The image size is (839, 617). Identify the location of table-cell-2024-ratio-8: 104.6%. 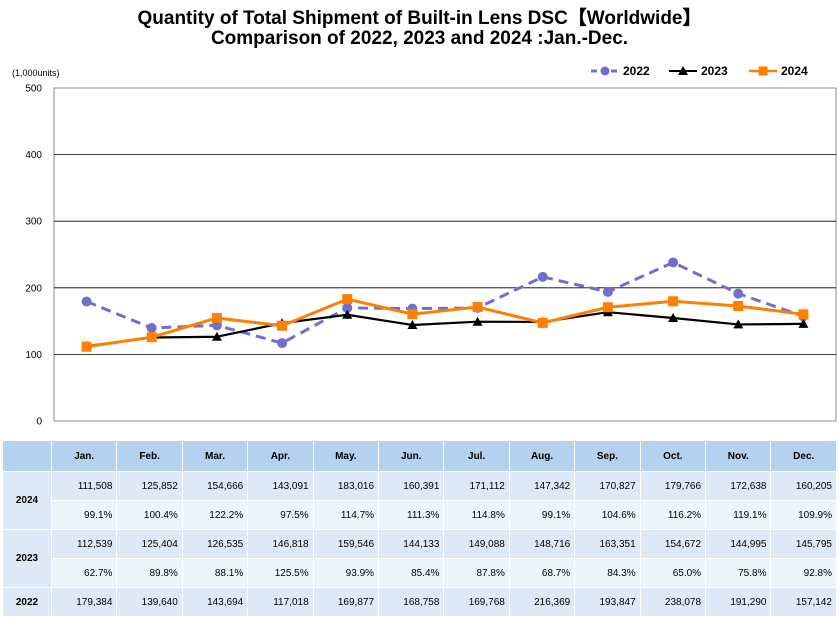
(607, 515).